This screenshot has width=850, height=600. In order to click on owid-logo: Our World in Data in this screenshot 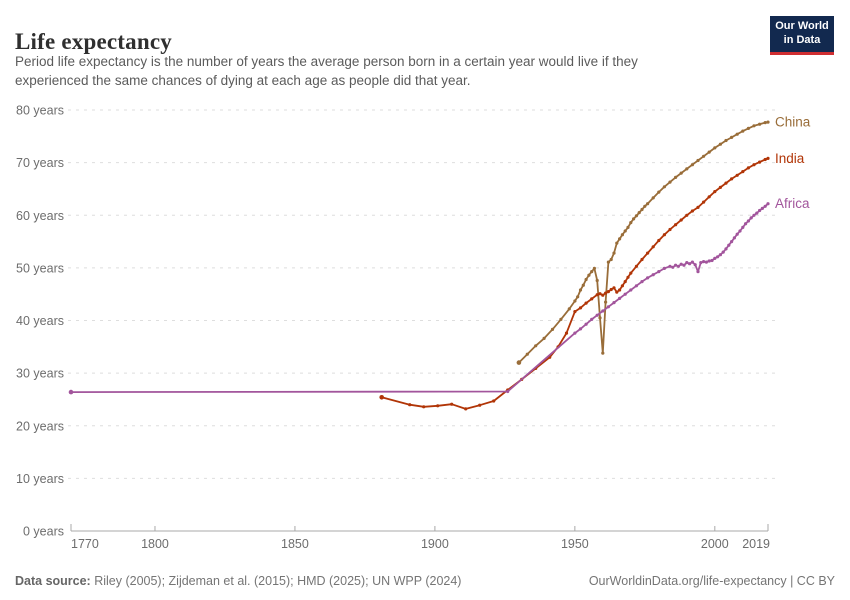, I will do `click(802, 35)`.